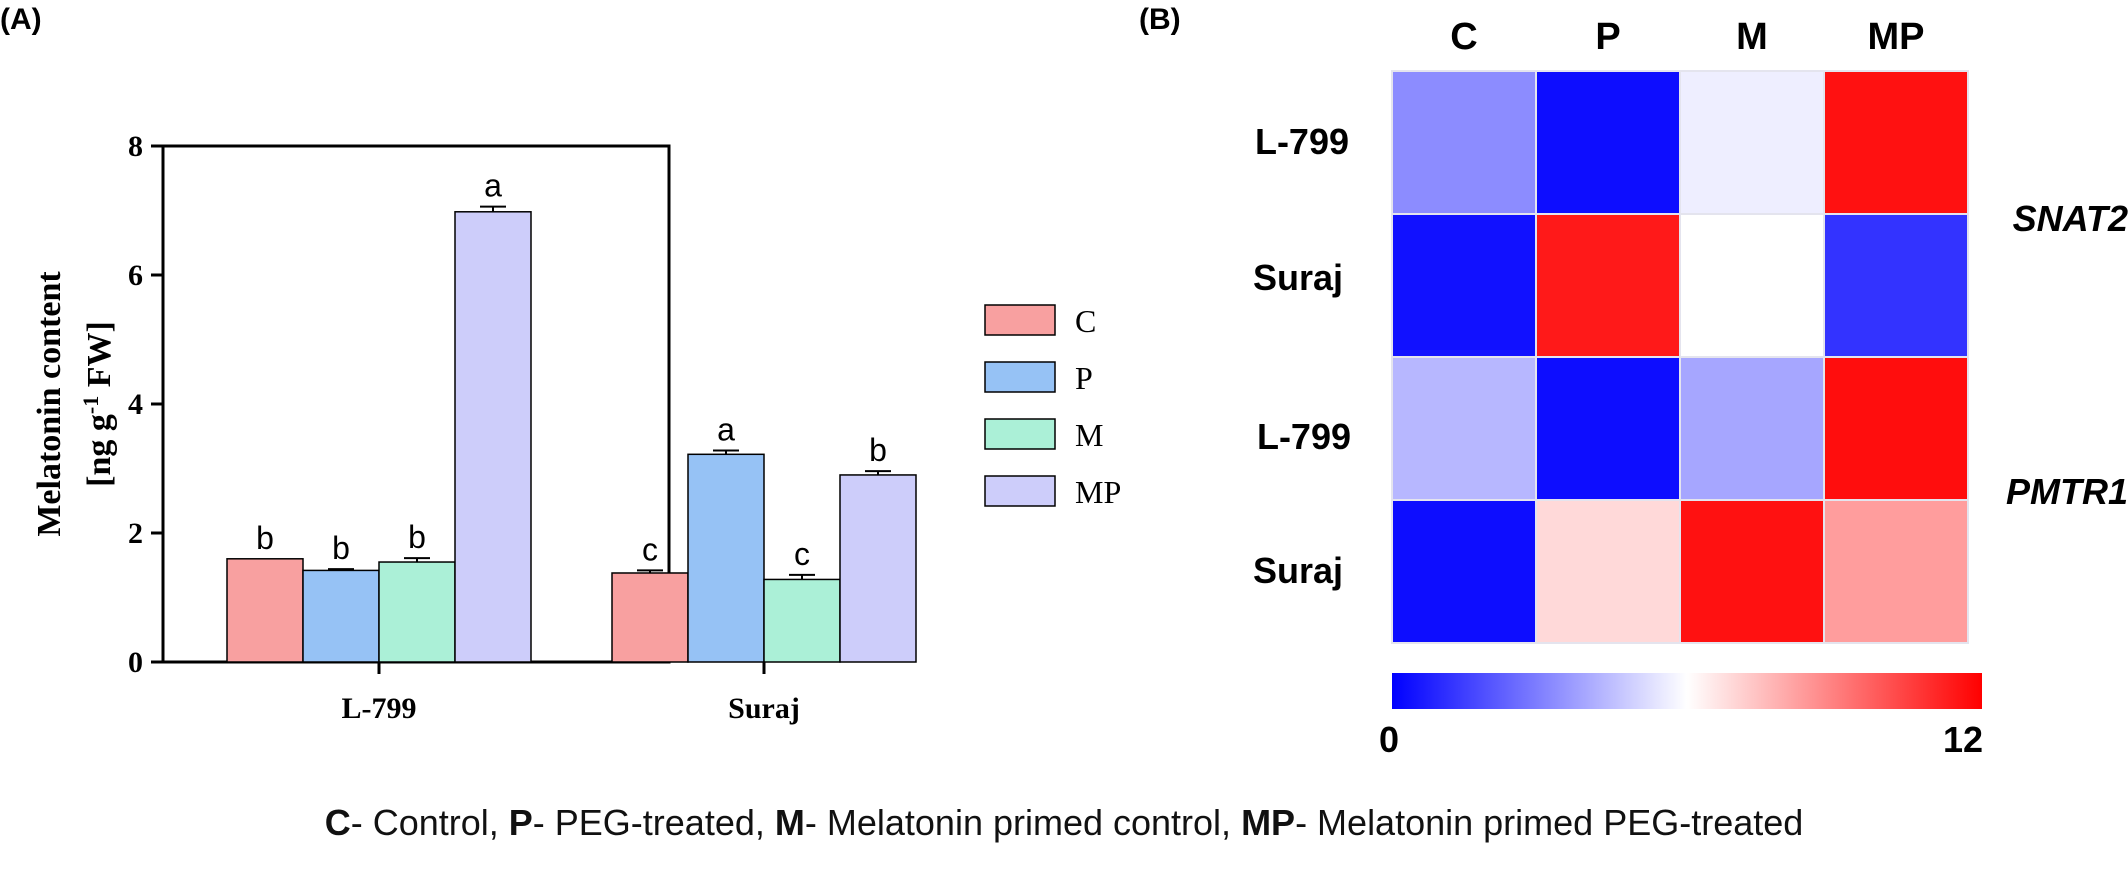 Image resolution: width=2128 pixels, height=872 pixels. Describe the element at coordinates (1687, 37) in the screenshot. I see `heatmap-column-labels: C P M MP` at that location.